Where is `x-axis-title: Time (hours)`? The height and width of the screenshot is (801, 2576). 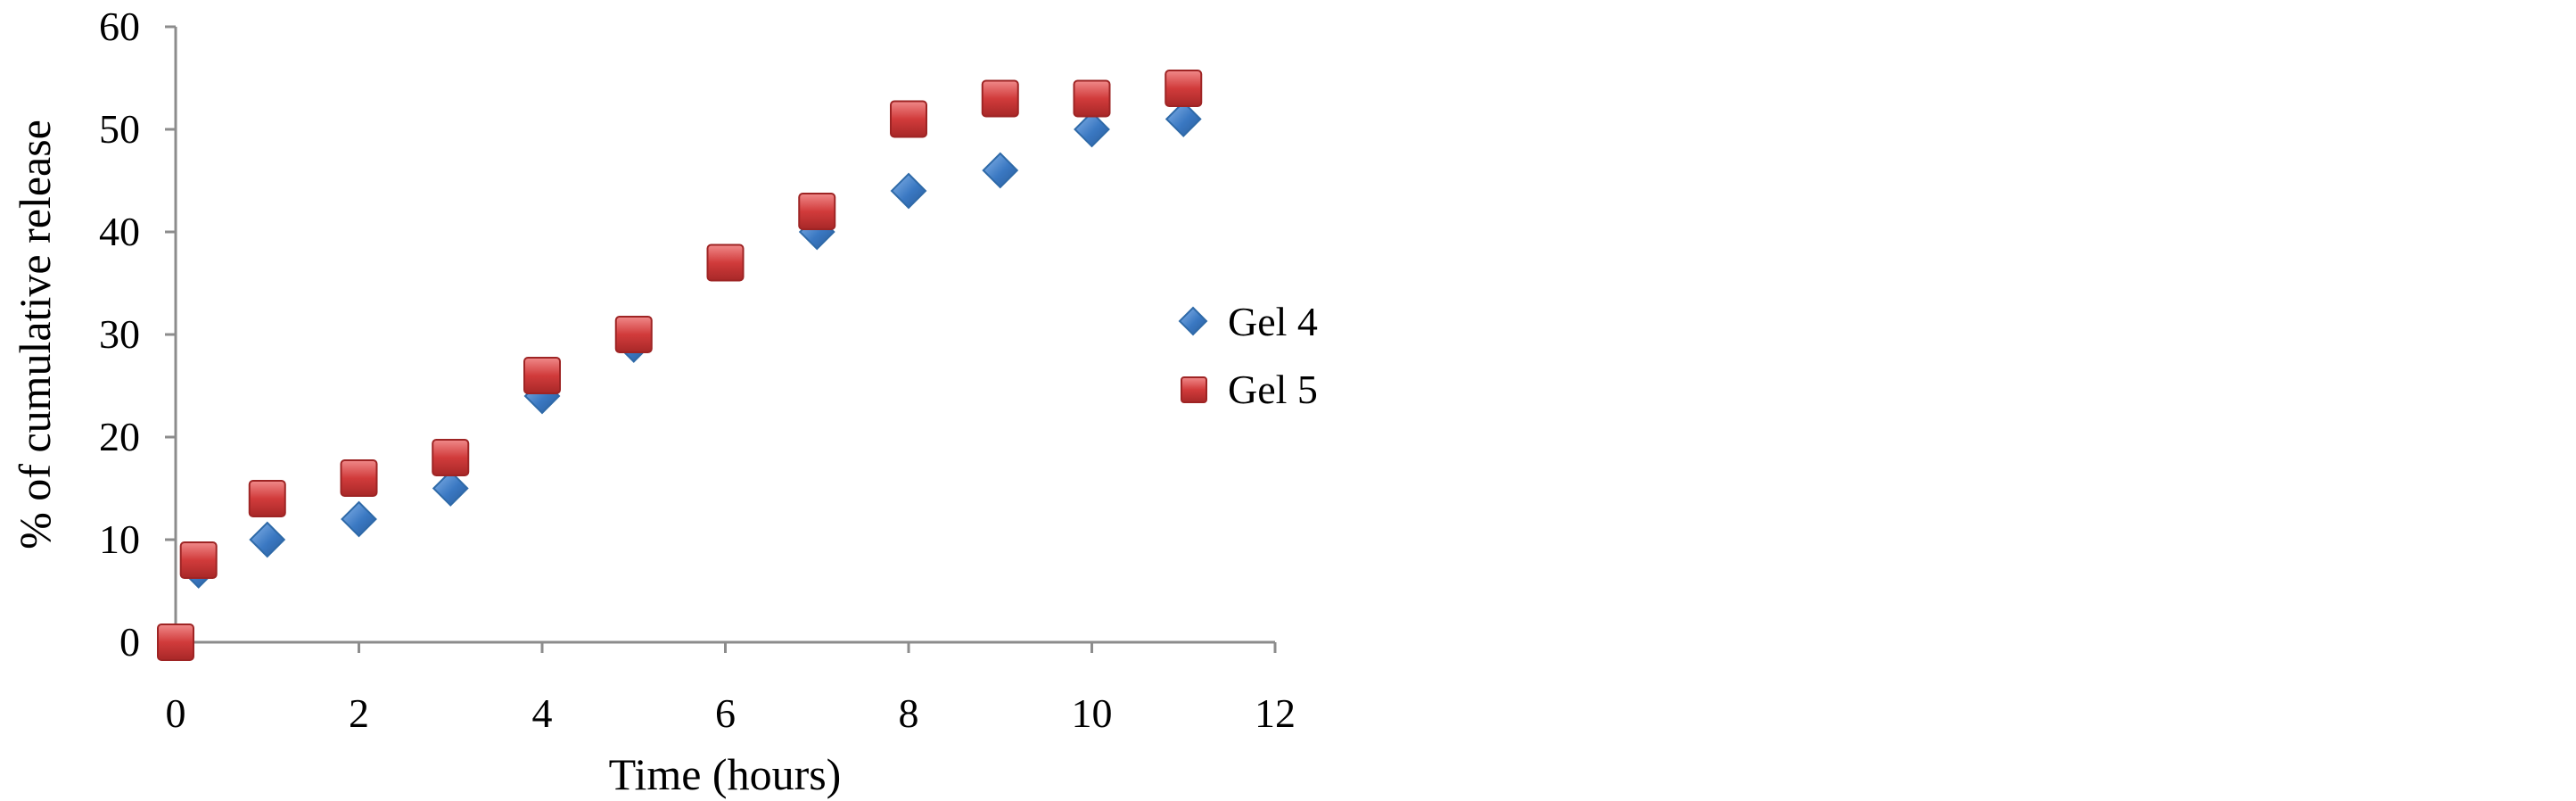 x-axis-title: Time (hours) is located at coordinates (725, 774).